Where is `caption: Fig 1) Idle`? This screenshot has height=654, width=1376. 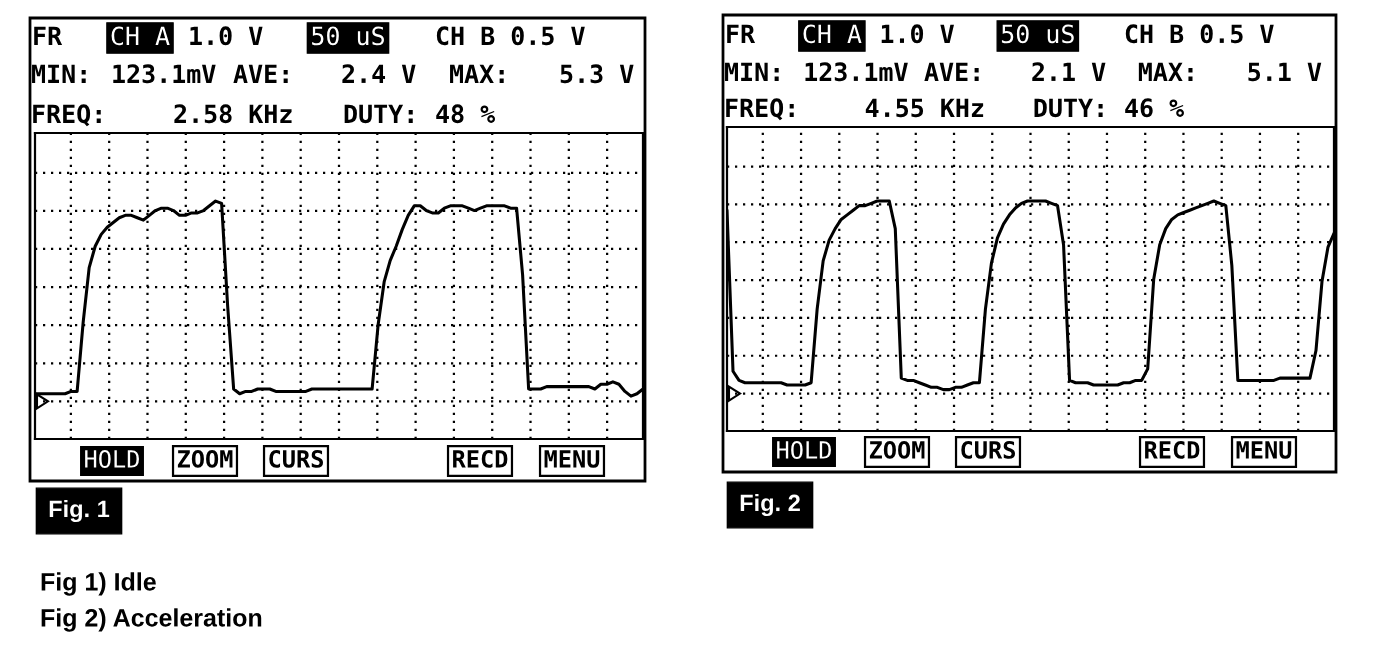
caption: Fig 1) Idle is located at coordinates (98, 584).